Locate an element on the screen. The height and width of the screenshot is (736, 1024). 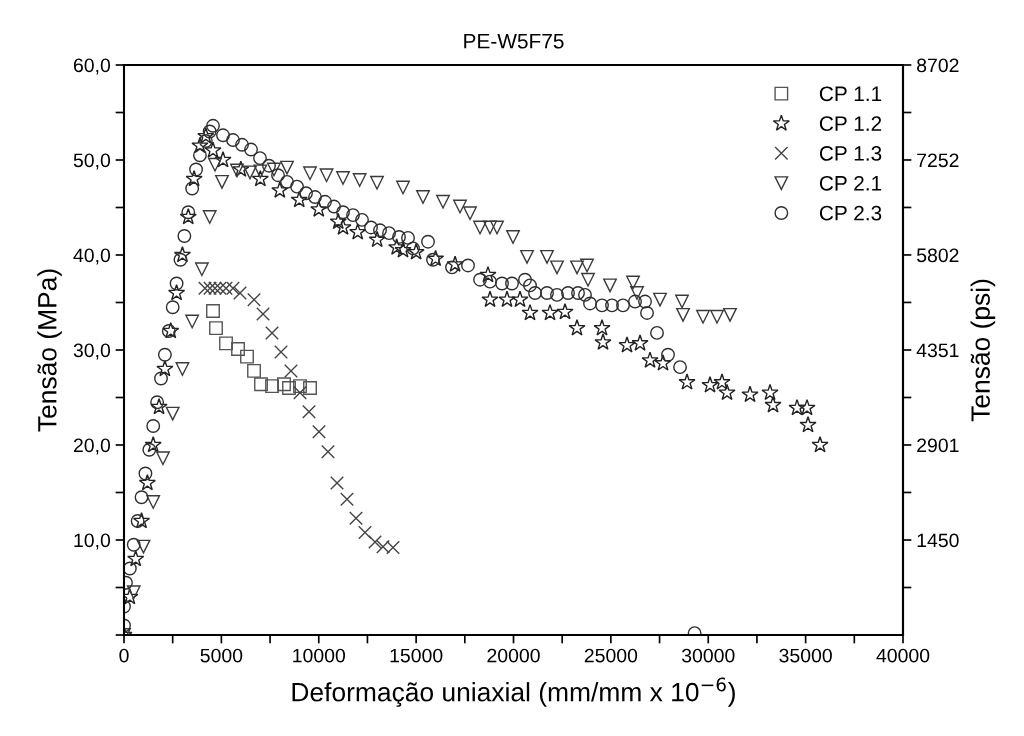
y2-tick-label: 8702 is located at coordinates (938, 65).